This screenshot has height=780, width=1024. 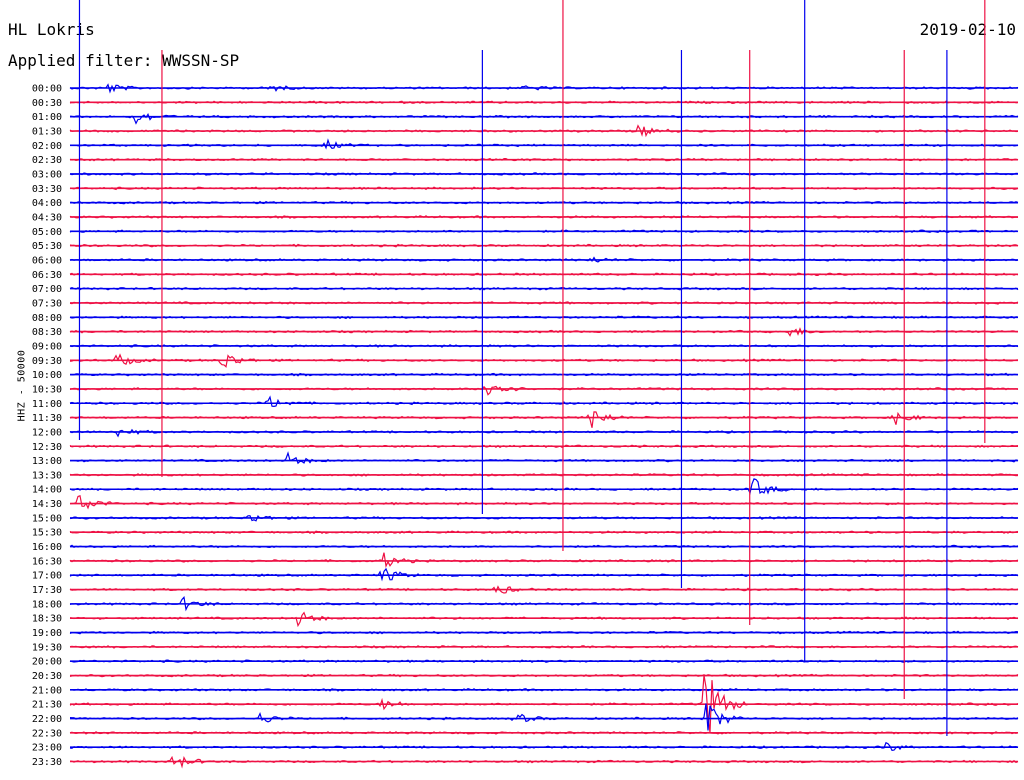 I want to click on row-time-label: 09:00, so click(x=47, y=346).